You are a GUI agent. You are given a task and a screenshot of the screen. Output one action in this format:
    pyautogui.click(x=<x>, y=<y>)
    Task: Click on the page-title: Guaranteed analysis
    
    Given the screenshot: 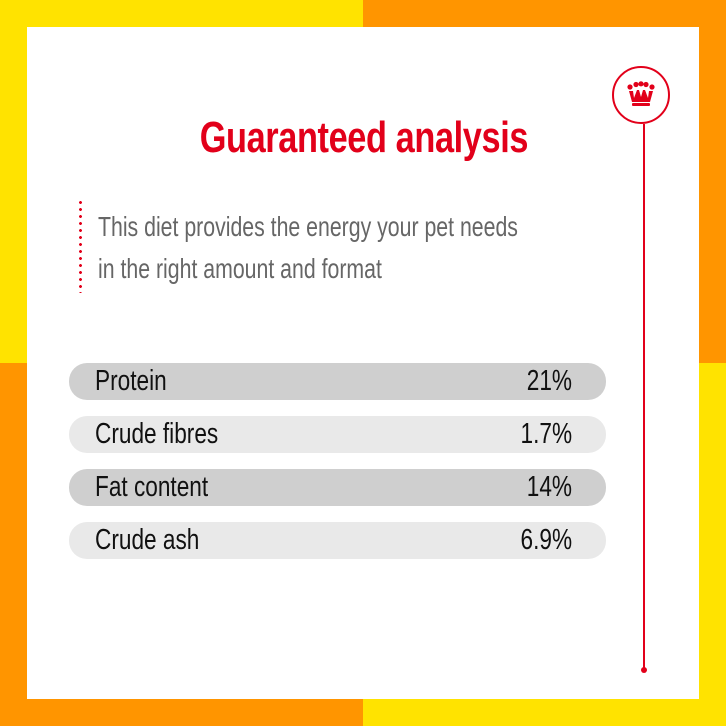 What is the action you would take?
    pyautogui.click(x=364, y=137)
    